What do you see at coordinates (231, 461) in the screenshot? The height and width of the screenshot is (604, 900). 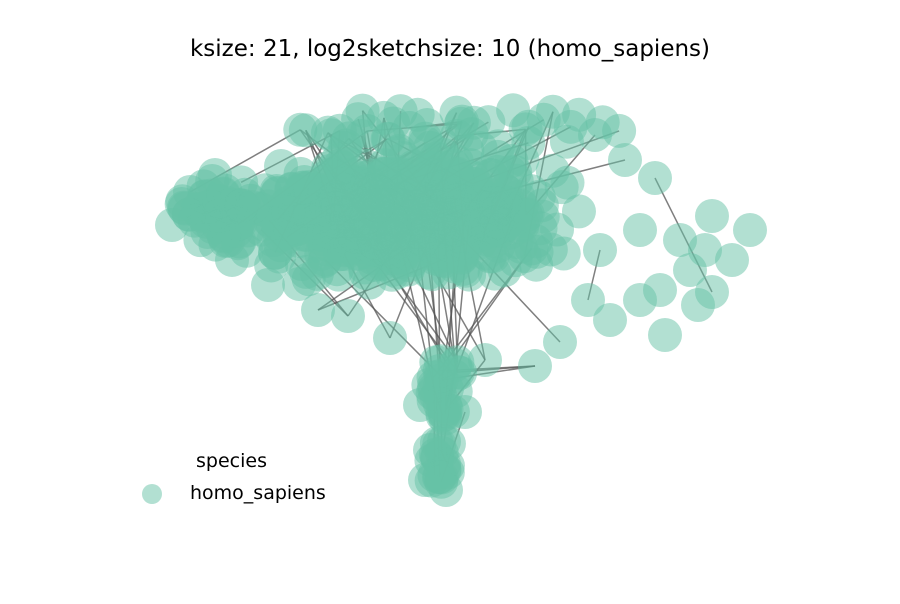 I see `legend-title: species` at bounding box center [231, 461].